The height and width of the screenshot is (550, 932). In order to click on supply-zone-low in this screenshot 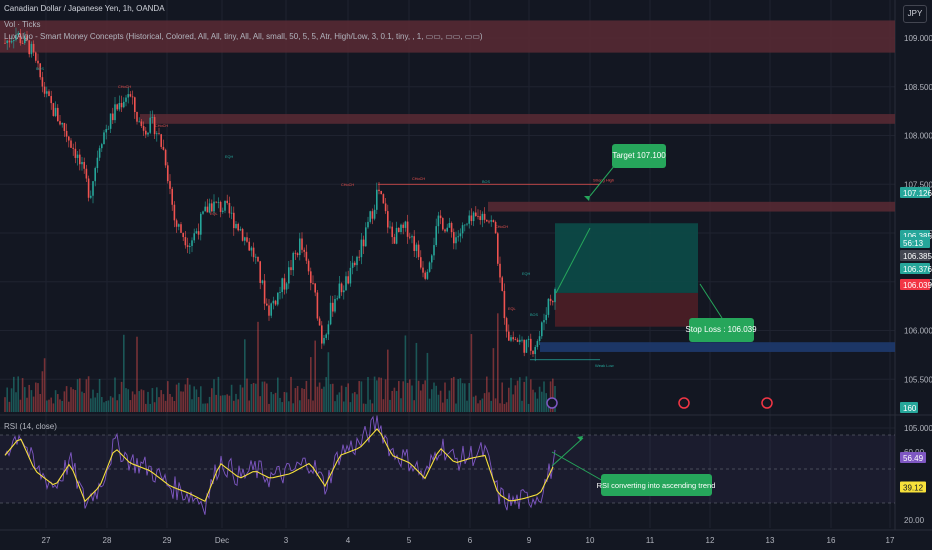, I will do `click(691, 206)`.